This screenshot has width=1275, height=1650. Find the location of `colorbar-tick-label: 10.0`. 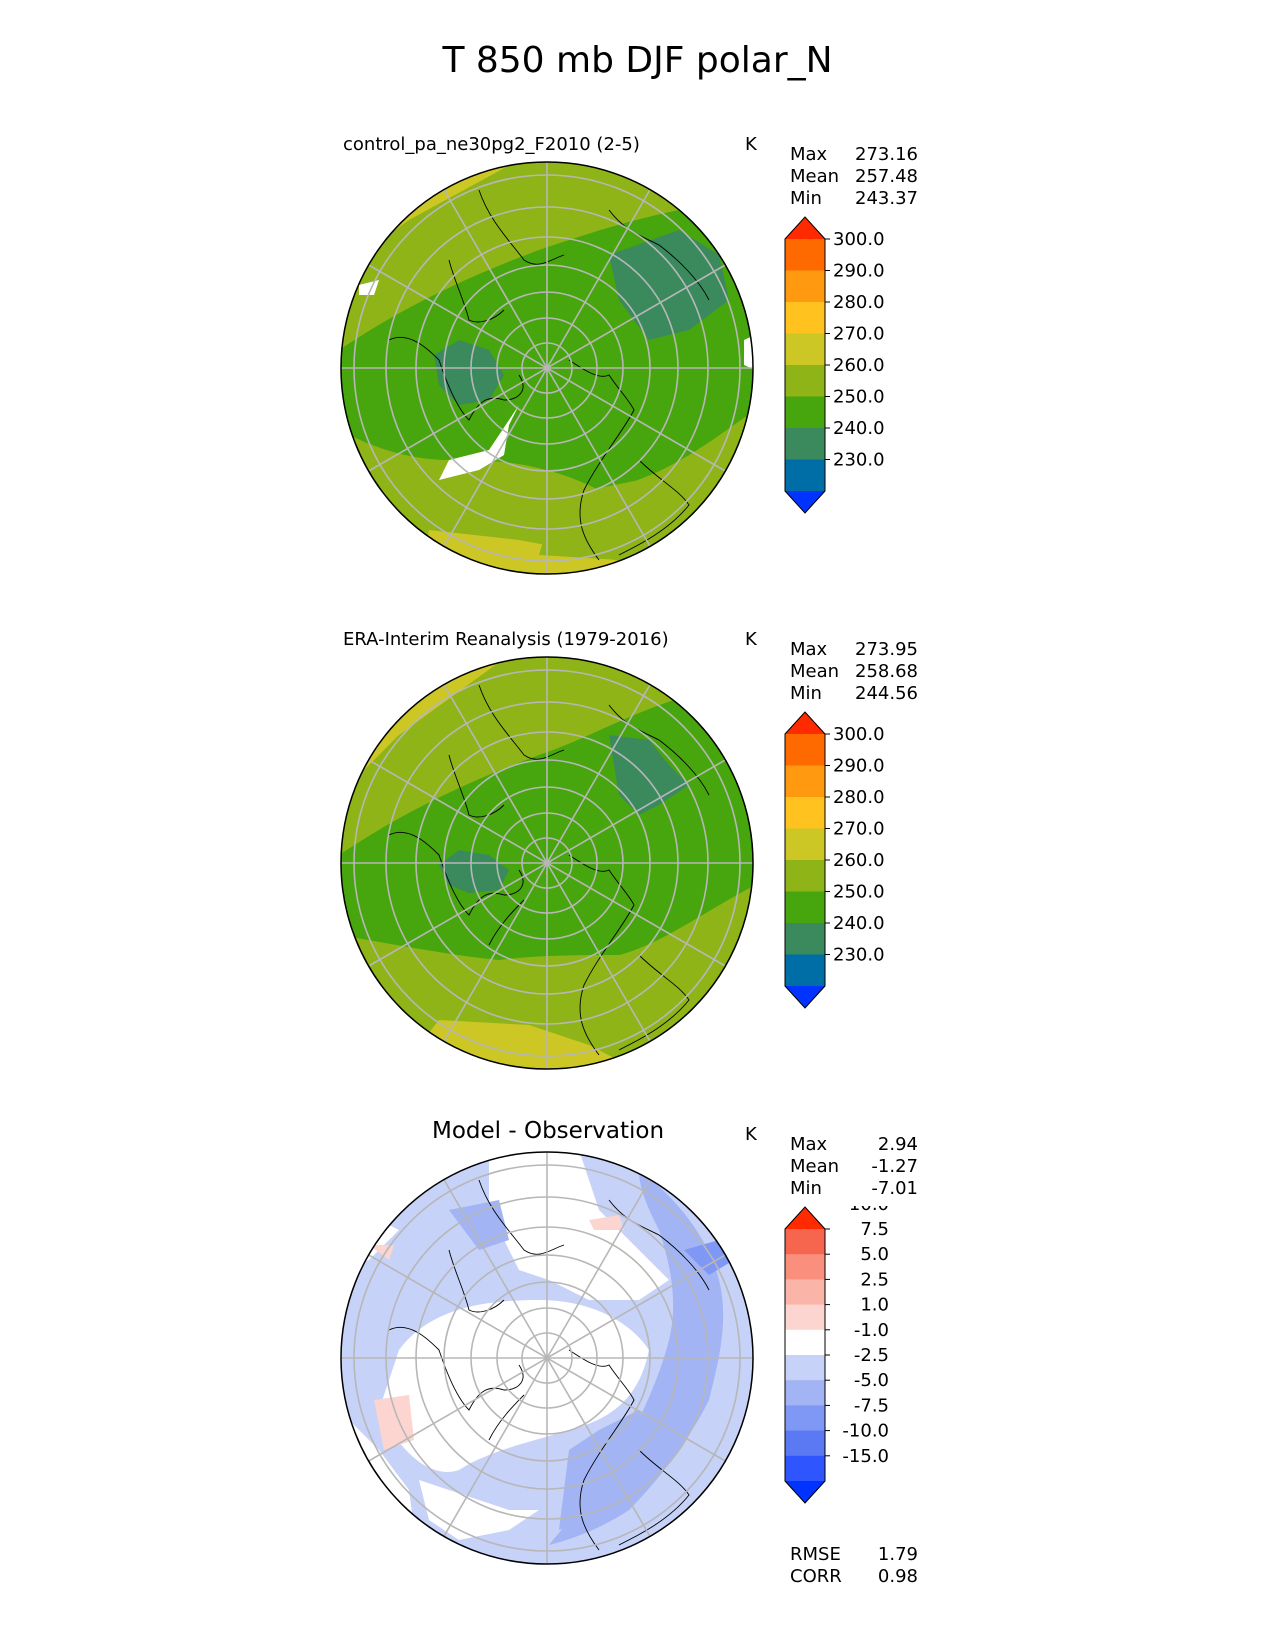

colorbar-tick-label: 10.0 is located at coordinates (869, 1210).